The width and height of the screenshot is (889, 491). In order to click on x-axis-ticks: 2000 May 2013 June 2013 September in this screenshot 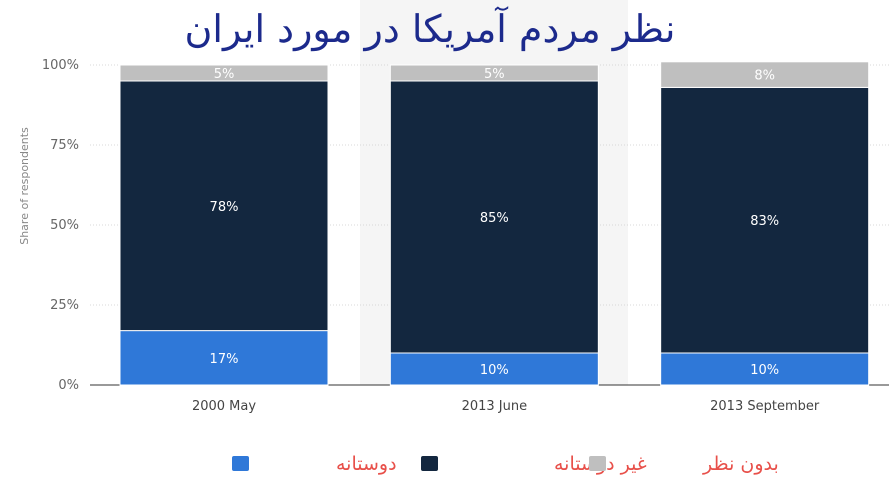, I will do `click(506, 406)`.